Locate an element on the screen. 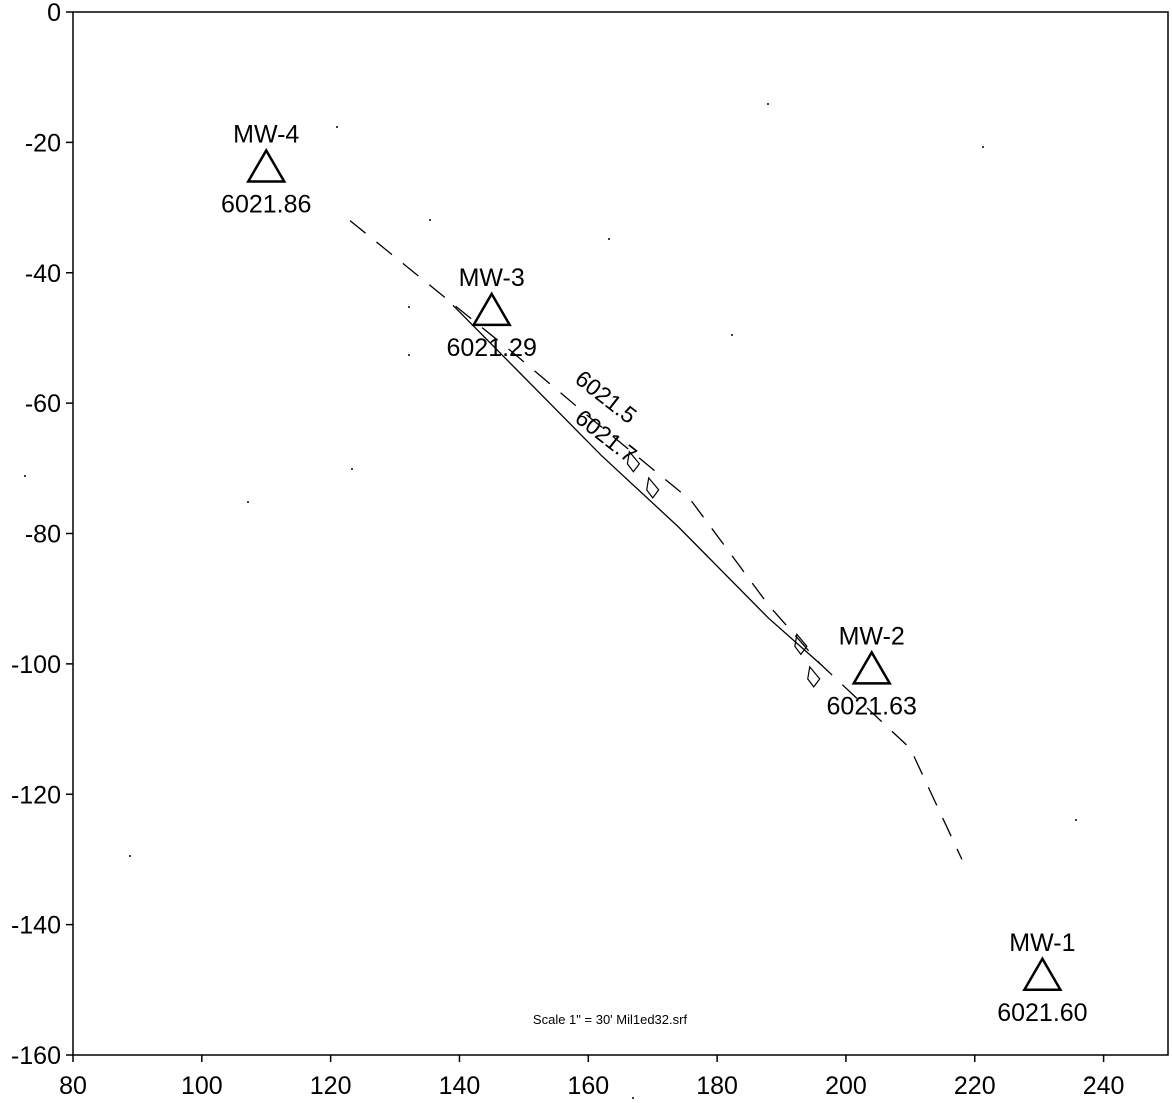  well-name-label: MW-4 is located at coordinates (266, 134).